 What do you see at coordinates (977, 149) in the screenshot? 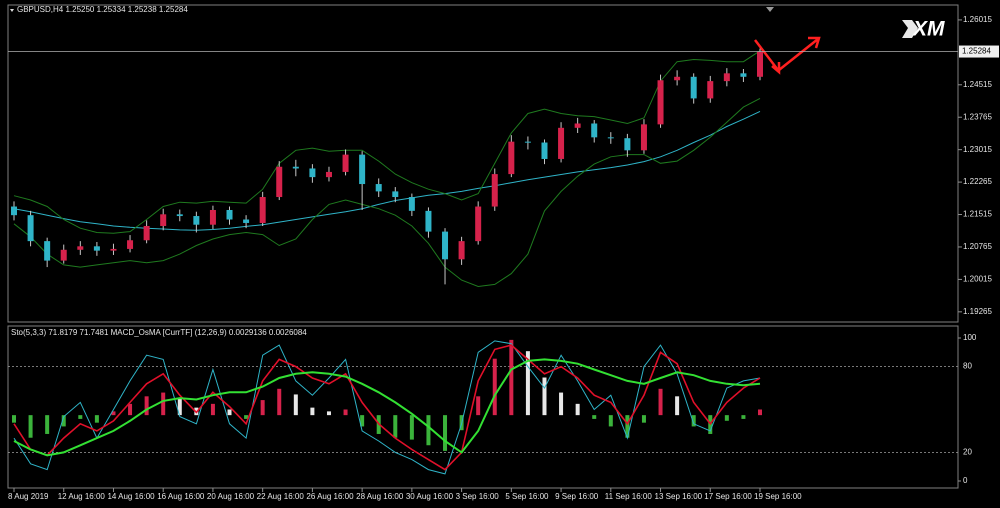
I see `y-tick-label: 1.23015` at bounding box center [977, 149].